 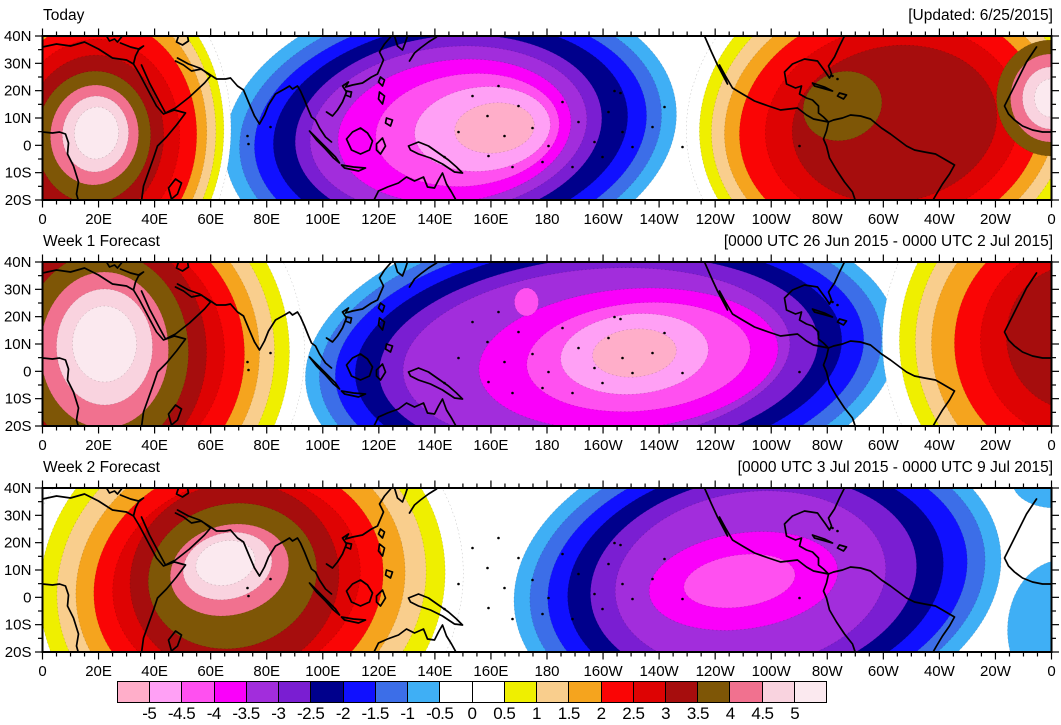 I want to click on colorbar-tick-label: 1, so click(x=537, y=713).